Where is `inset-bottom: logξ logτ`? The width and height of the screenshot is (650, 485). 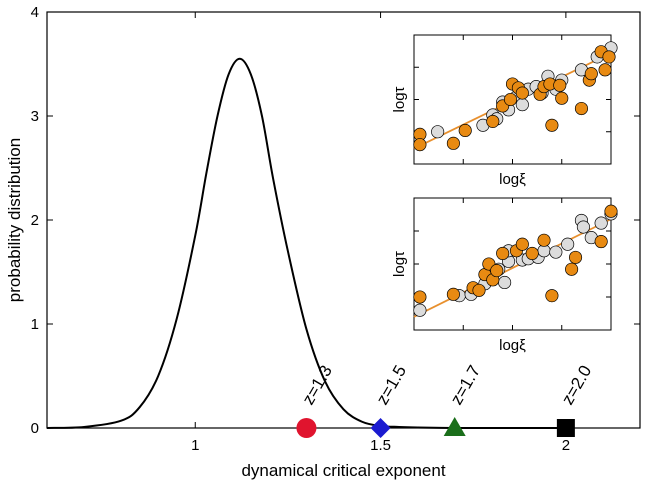 inset-bottom: logξ logτ is located at coordinates (504, 275).